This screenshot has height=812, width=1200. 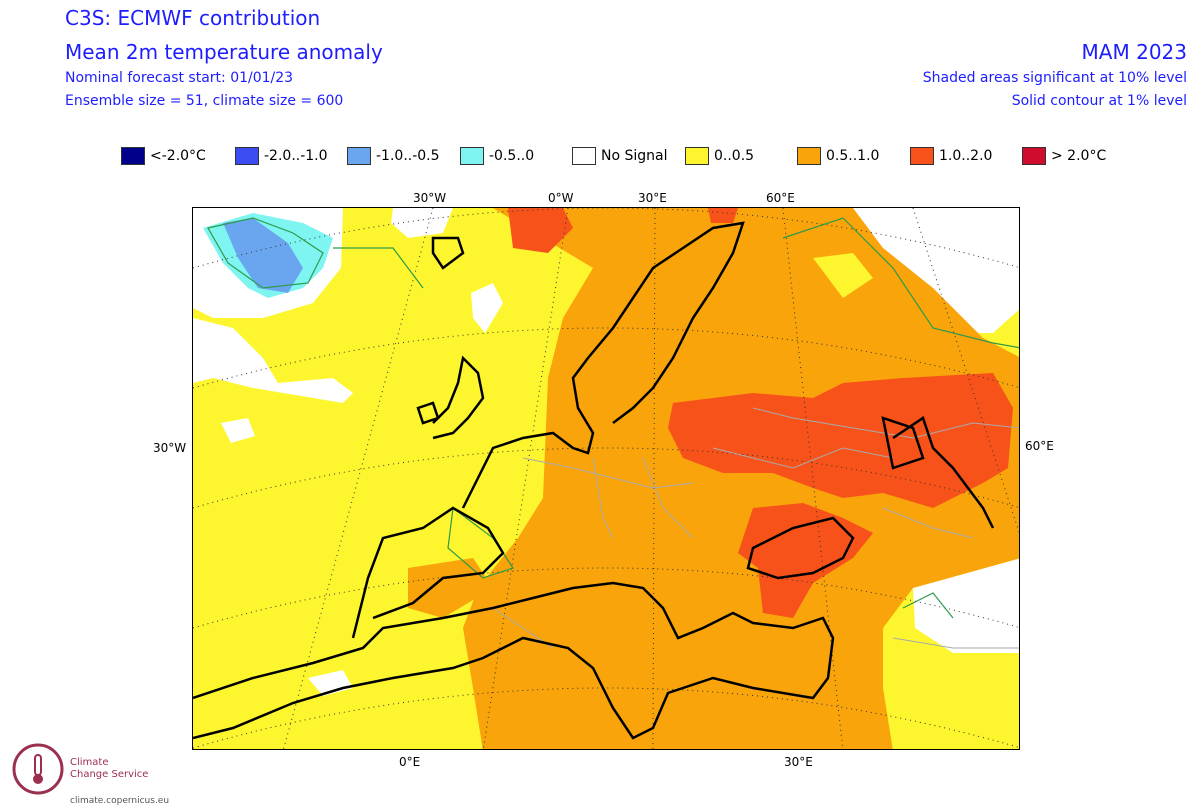 What do you see at coordinates (1099, 101) in the screenshot?
I see `significance-1-label: Solid contour at 1% level` at bounding box center [1099, 101].